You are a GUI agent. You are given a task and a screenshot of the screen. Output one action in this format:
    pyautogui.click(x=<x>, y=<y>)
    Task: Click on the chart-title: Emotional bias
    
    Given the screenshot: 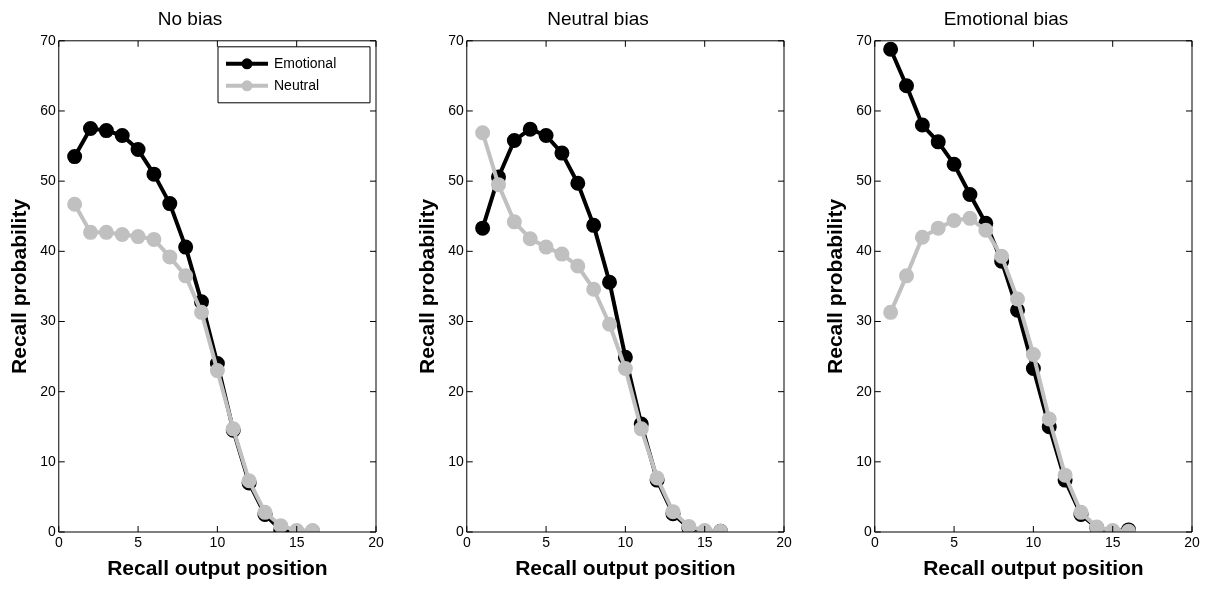 What is the action you would take?
    pyautogui.click(x=1006, y=18)
    